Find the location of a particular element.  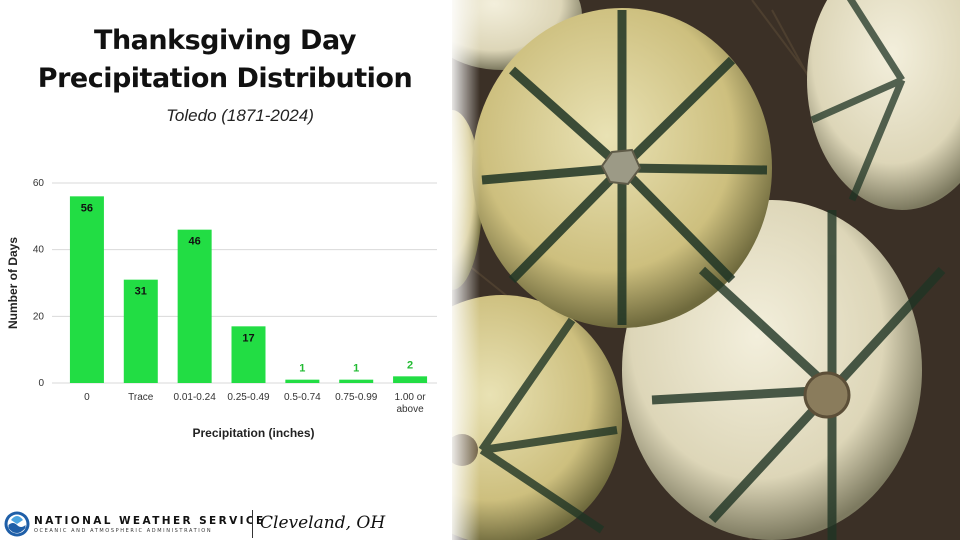

agency-subtitle: OCEANIC AND ATMOSPHERIC ADMINISTRATION is located at coordinates (123, 531).